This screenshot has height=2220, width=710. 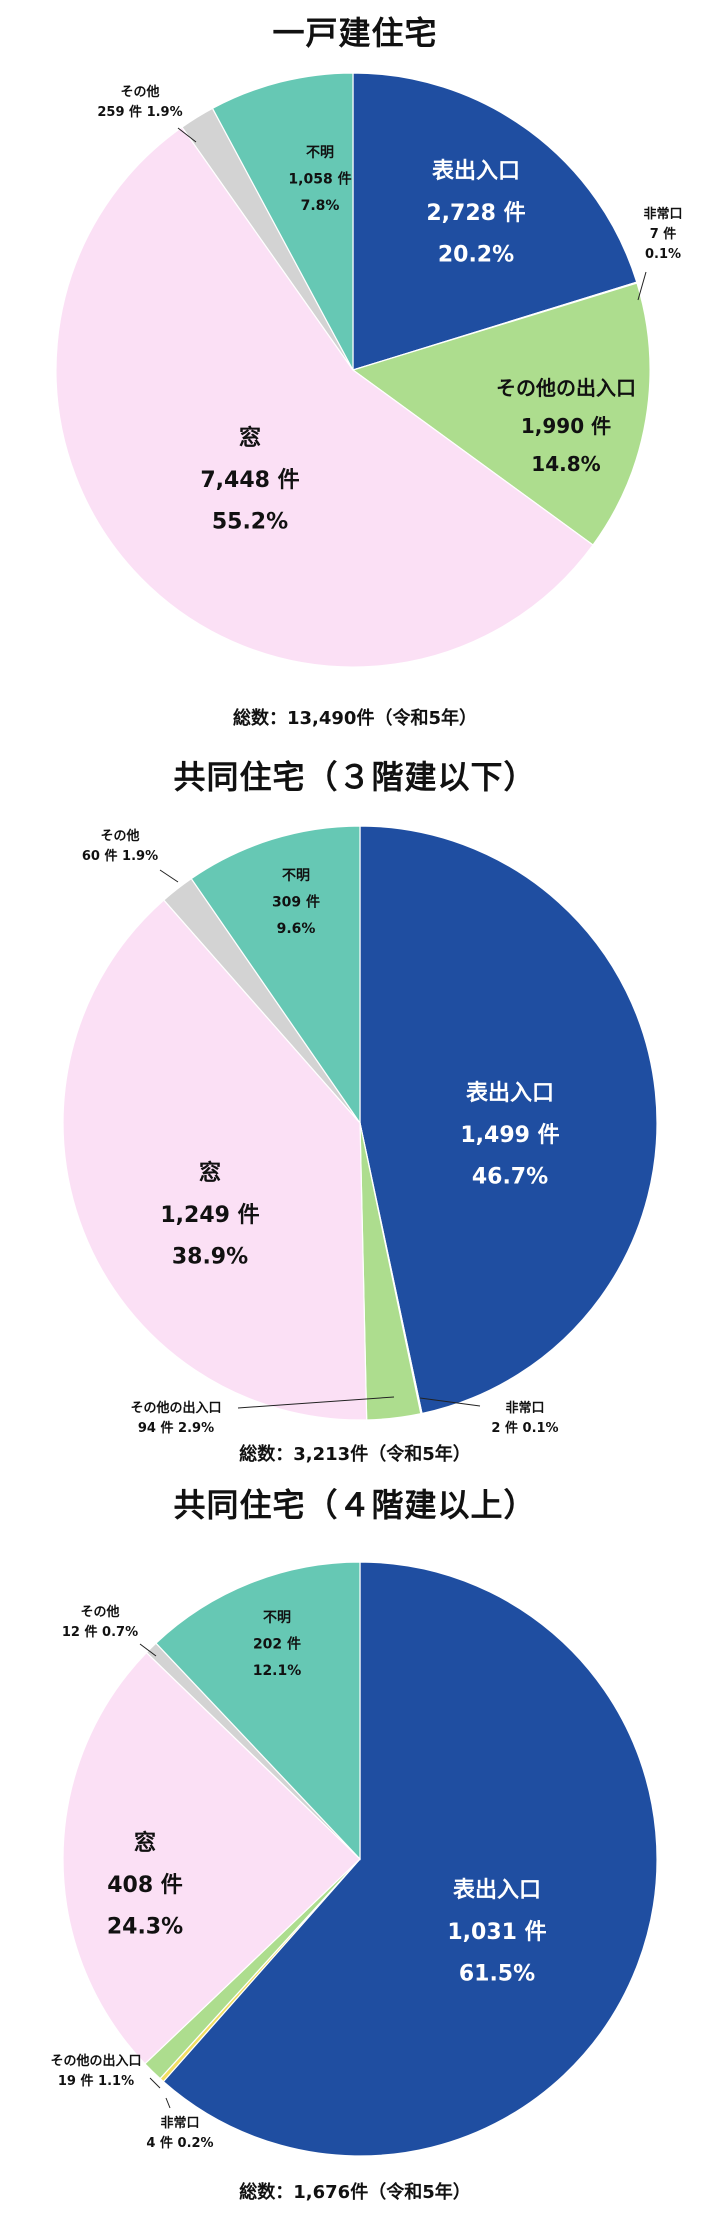 What do you see at coordinates (663, 234) in the screenshot?
I see `slice-count: 7 件` at bounding box center [663, 234].